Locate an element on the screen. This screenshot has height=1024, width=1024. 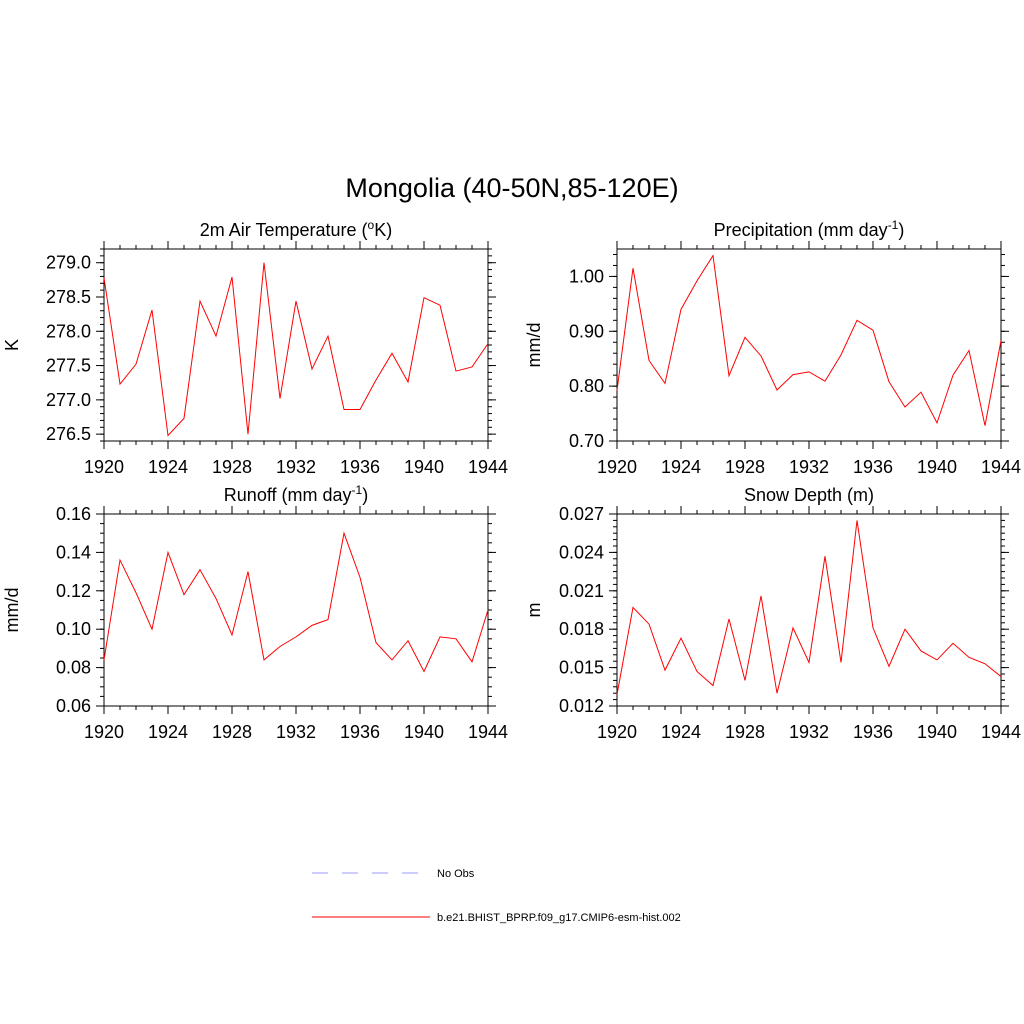
runoff-series-line is located at coordinates (296, 602).